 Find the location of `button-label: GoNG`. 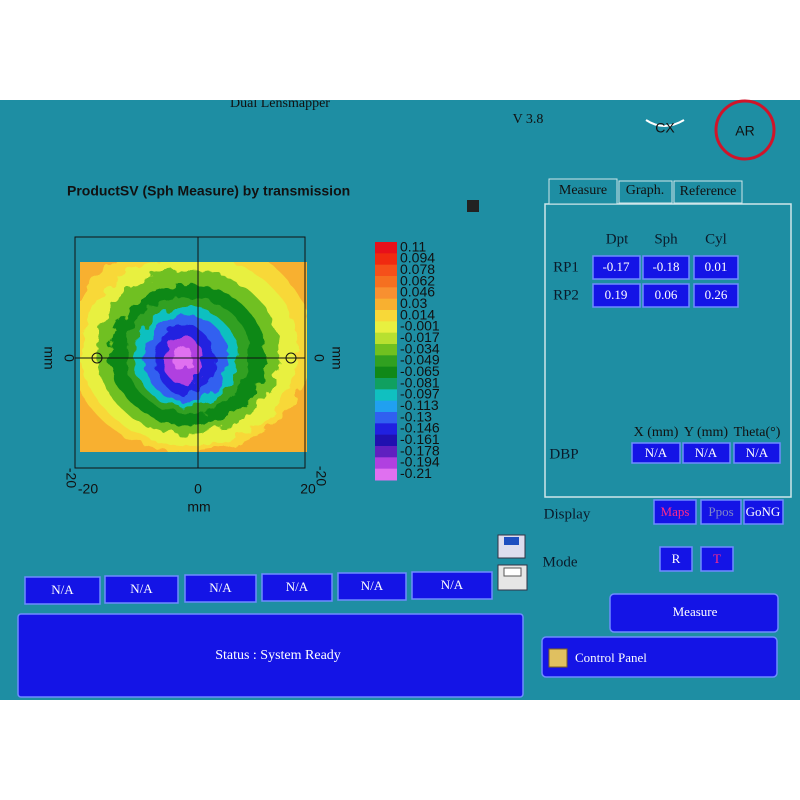

button-label: GoNG is located at coordinates (763, 511).